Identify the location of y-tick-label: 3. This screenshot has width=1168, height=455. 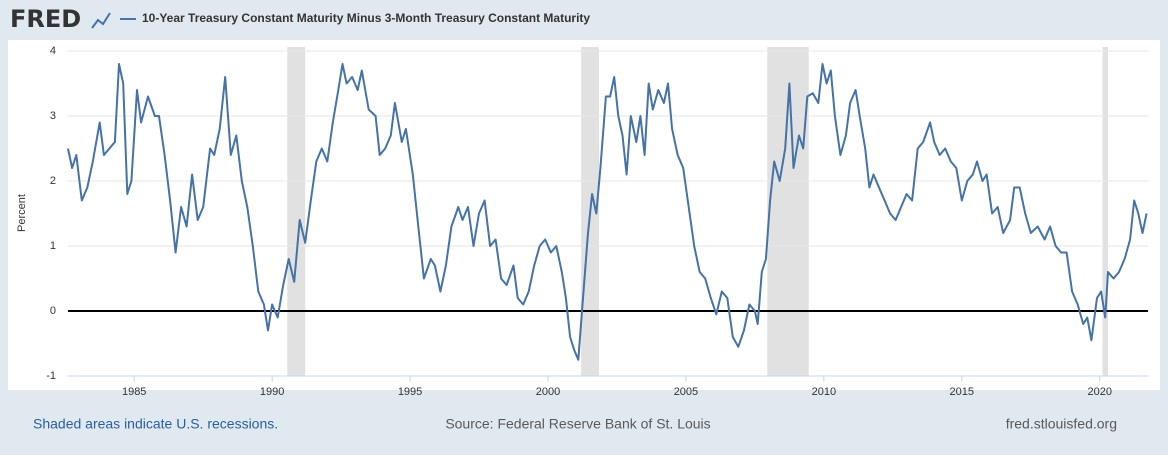
(53, 116).